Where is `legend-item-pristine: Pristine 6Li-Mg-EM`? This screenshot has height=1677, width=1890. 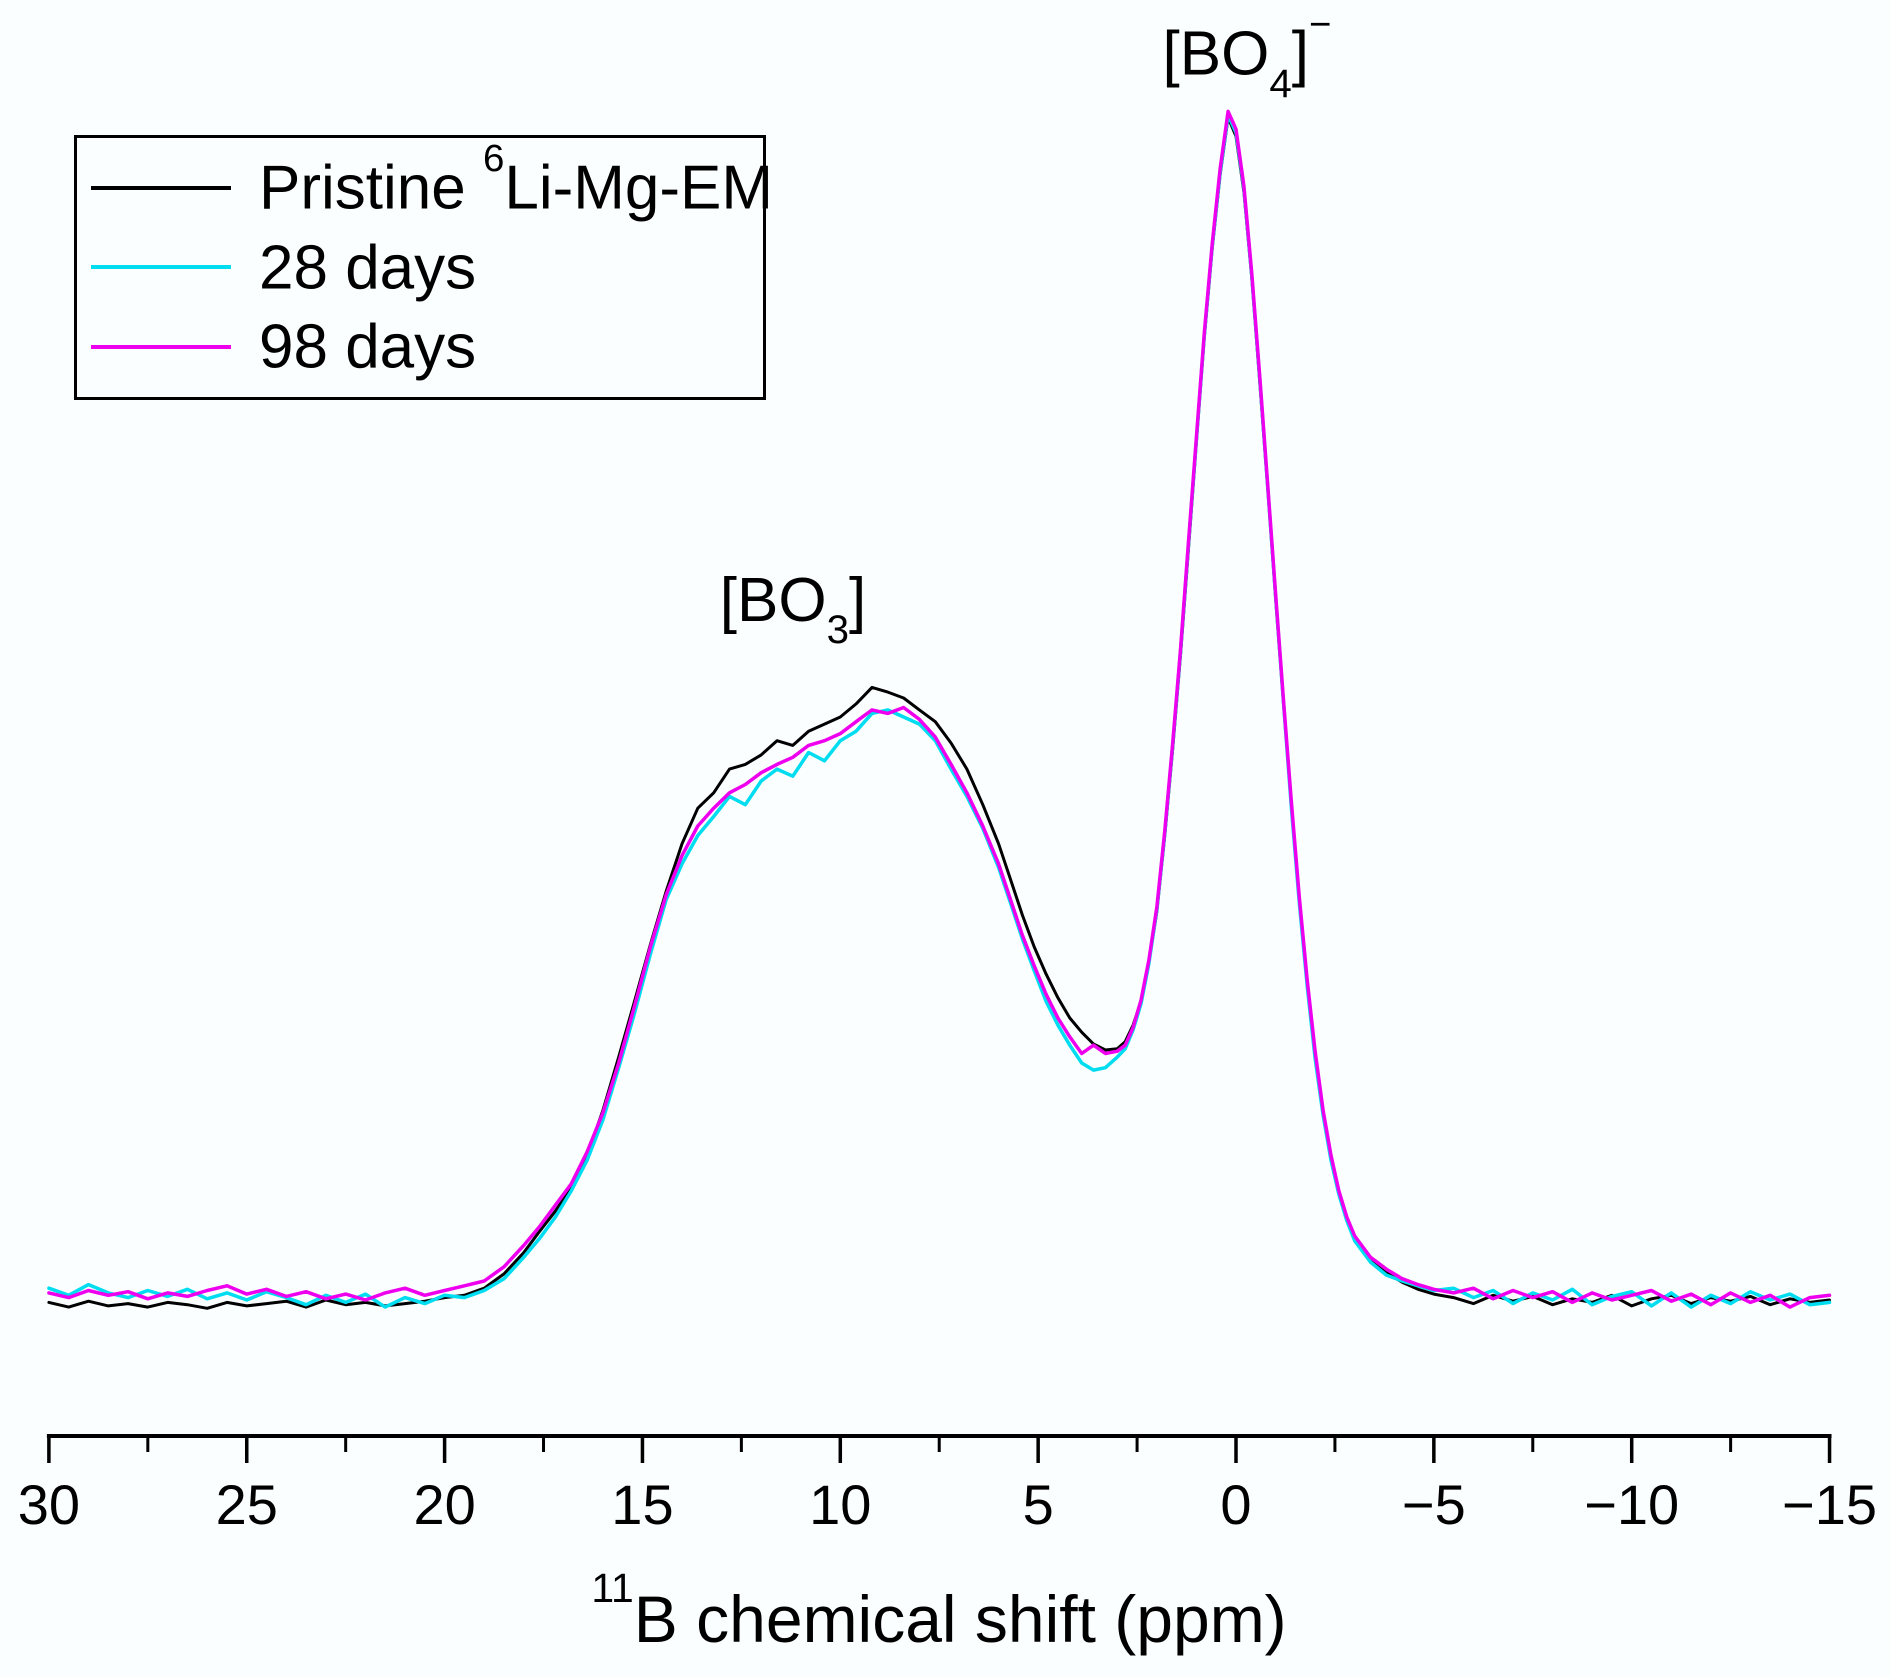
legend-item-pristine: Pristine 6Li-Mg-EM is located at coordinates (432, 179).